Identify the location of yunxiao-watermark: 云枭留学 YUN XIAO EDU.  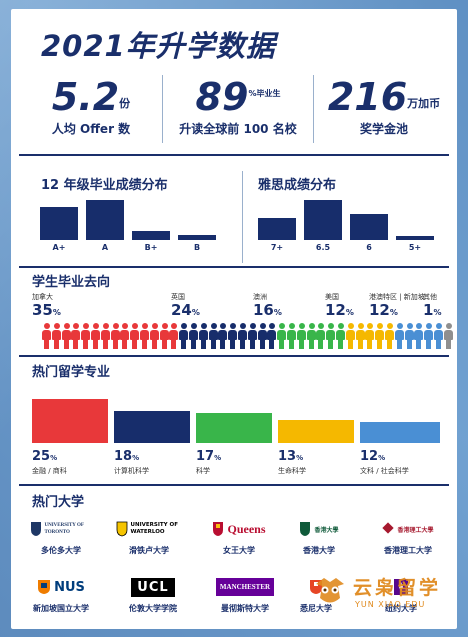
(385, 597).